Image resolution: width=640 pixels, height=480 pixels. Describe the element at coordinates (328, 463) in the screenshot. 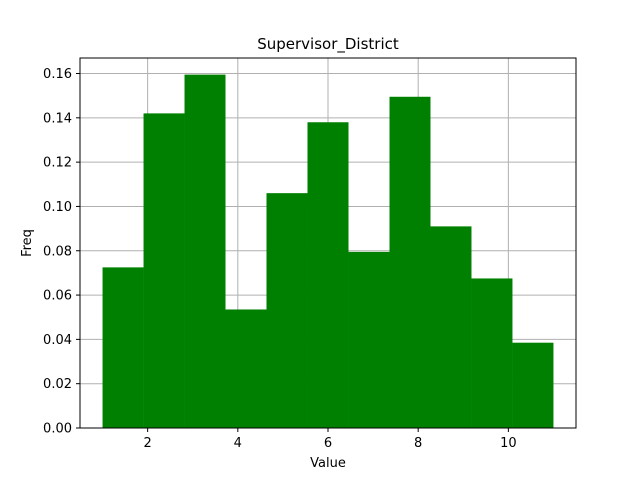

I see `x-axis-title: Value` at that location.